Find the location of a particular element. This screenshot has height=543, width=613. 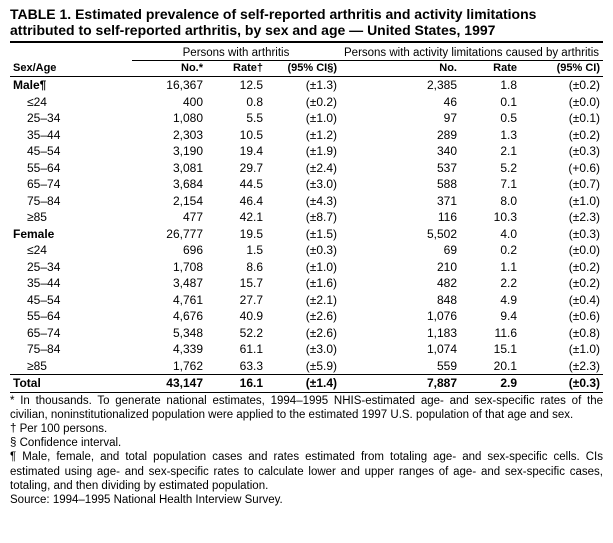

table-row: 35–44 2,303 10.5 (±1.2) 289 1.3 (±0.2) is located at coordinates (306, 135).